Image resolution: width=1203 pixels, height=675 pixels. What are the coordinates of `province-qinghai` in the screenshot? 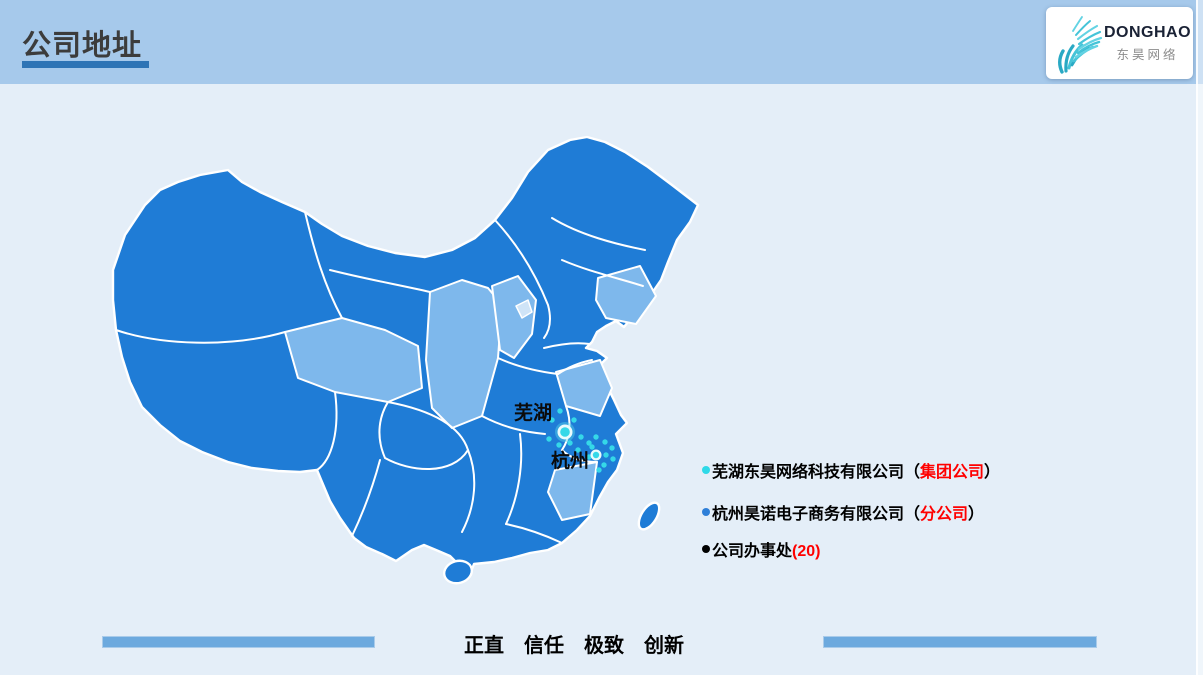 It's located at (353, 360).